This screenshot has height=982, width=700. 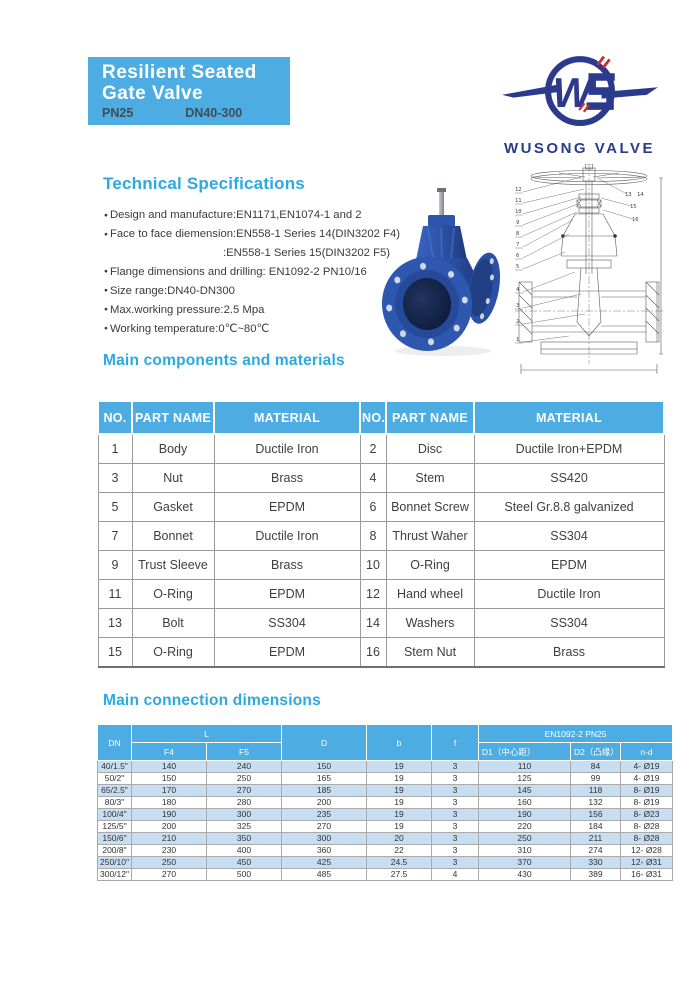 I want to click on page-title-line2: Gate Valve, so click(x=153, y=93).